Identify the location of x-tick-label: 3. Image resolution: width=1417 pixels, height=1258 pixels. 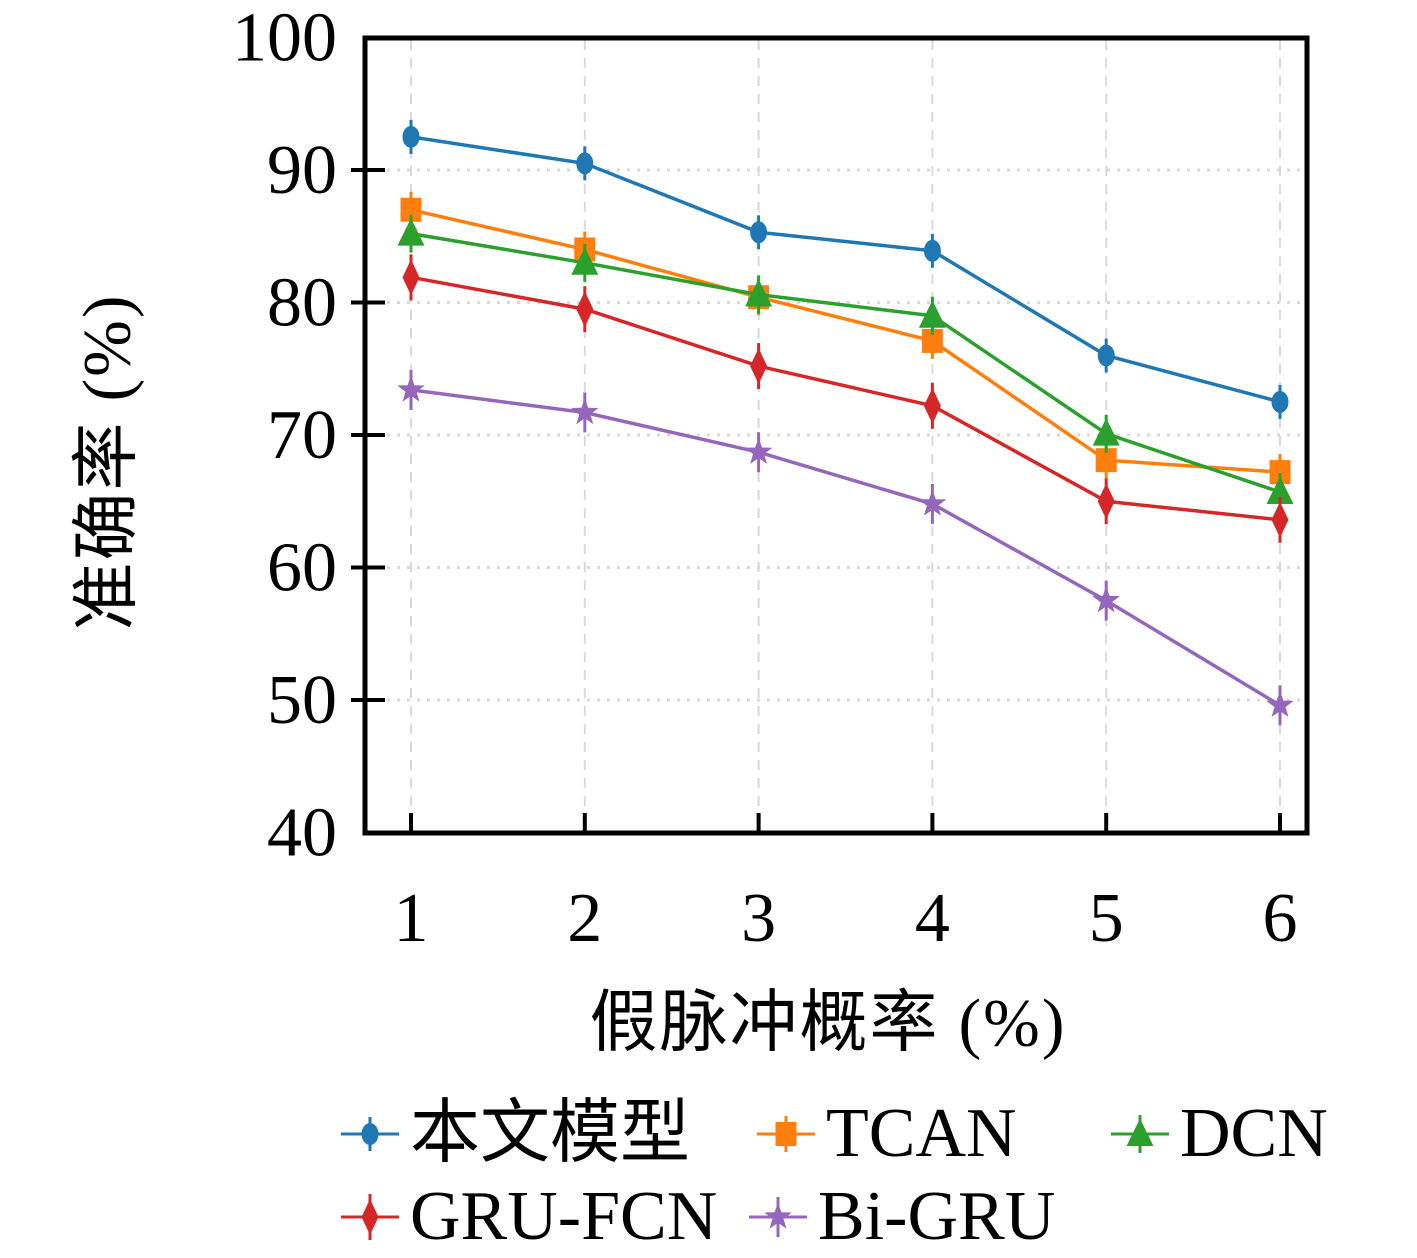
(758, 918).